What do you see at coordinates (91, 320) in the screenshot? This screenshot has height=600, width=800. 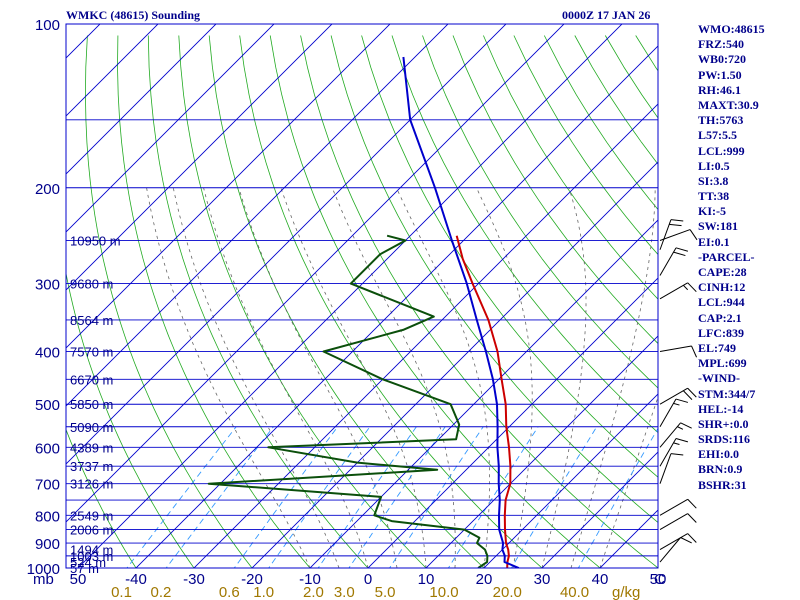 I see `height-label: 8564 m` at bounding box center [91, 320].